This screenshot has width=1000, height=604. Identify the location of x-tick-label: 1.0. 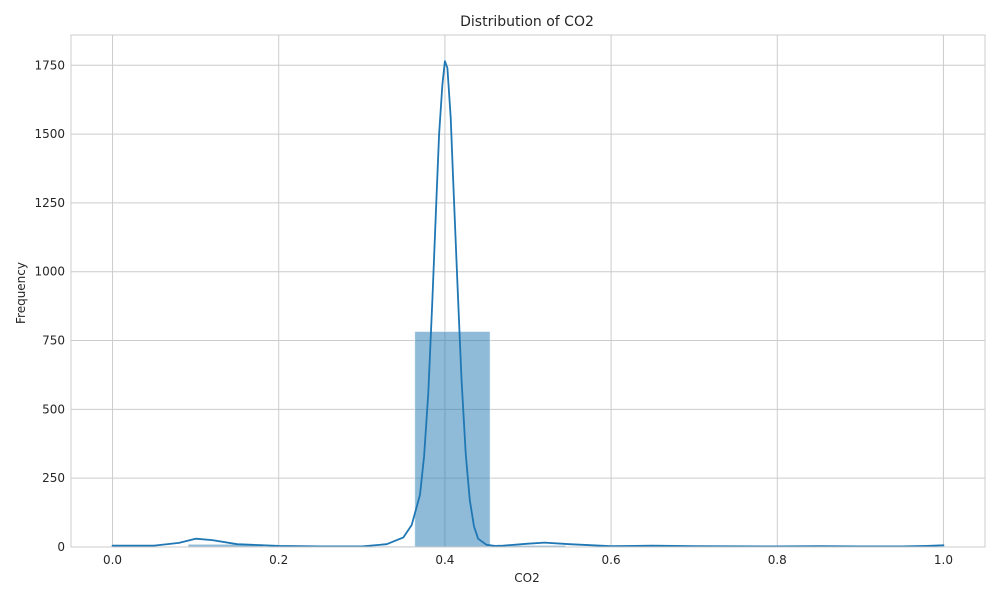
(943, 560).